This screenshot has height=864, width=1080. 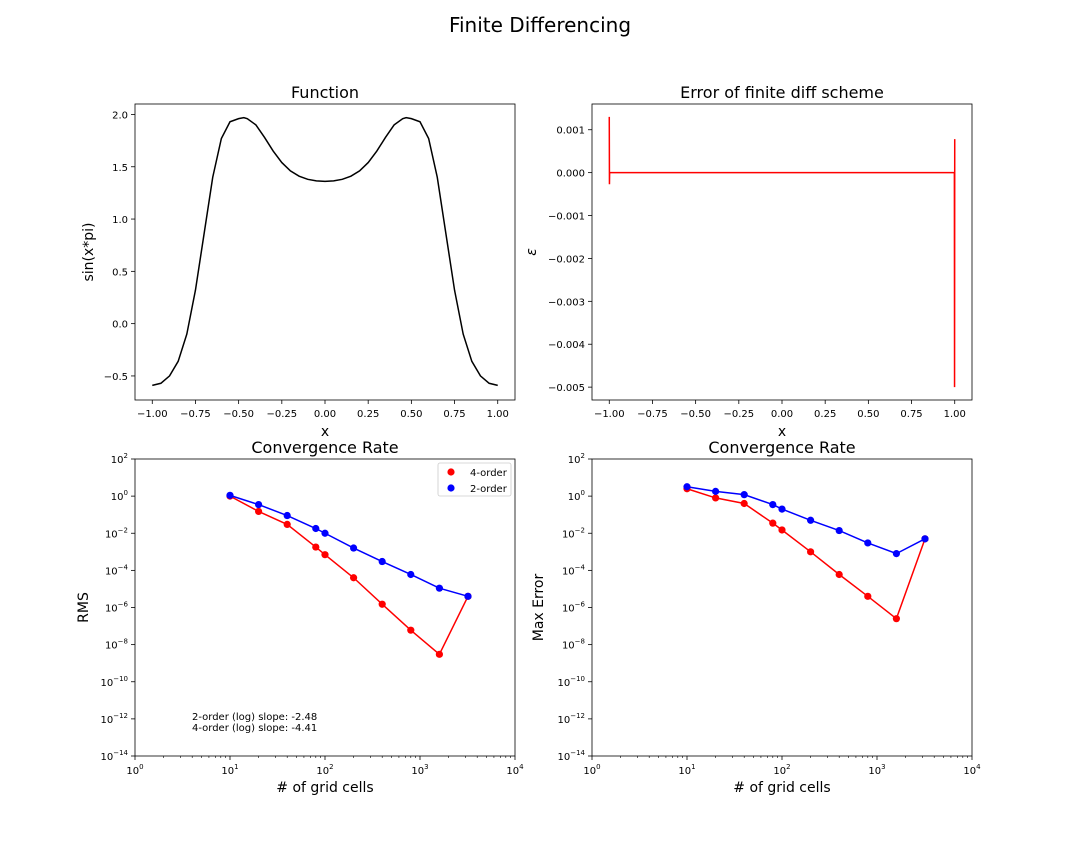 I want to click on legend: 4-order 2-order, so click(x=474, y=479).